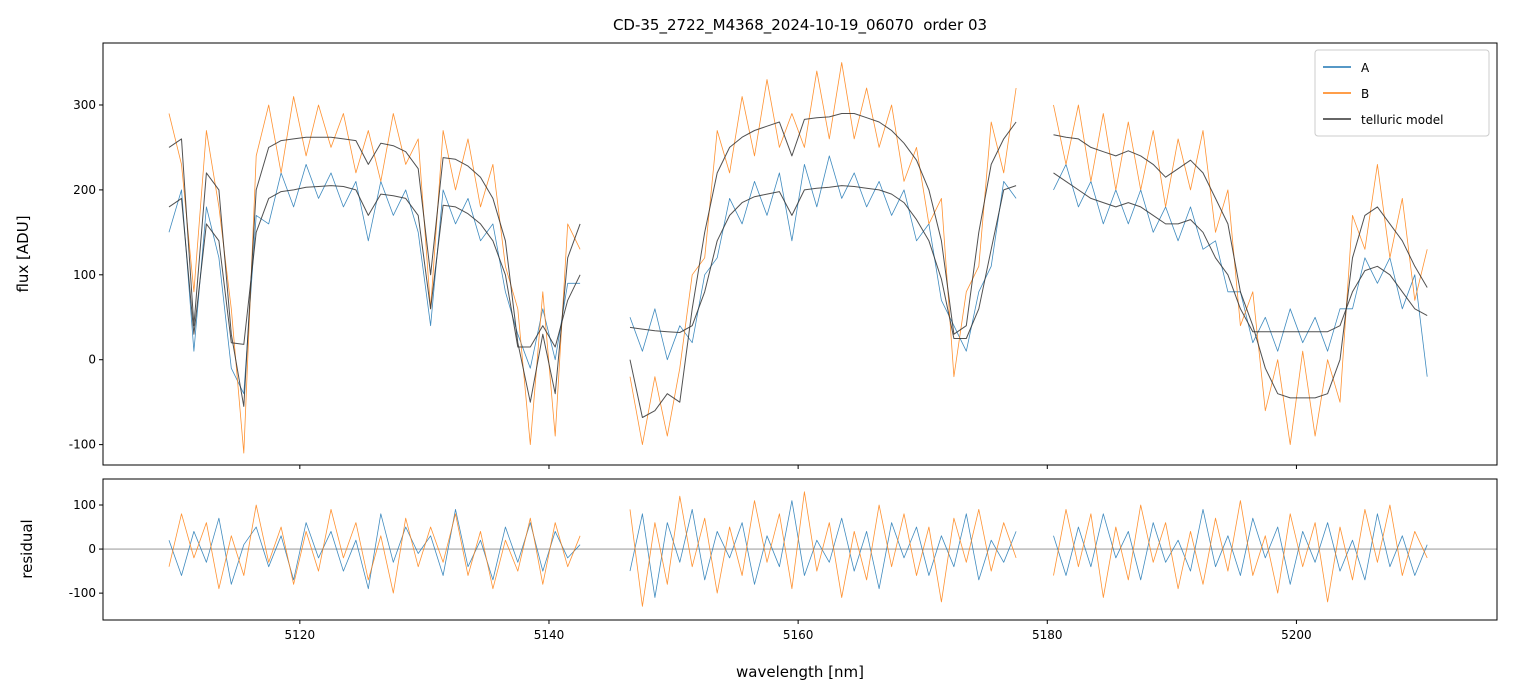 The image size is (1513, 700). I want to click on data-line, so click(798, 549).